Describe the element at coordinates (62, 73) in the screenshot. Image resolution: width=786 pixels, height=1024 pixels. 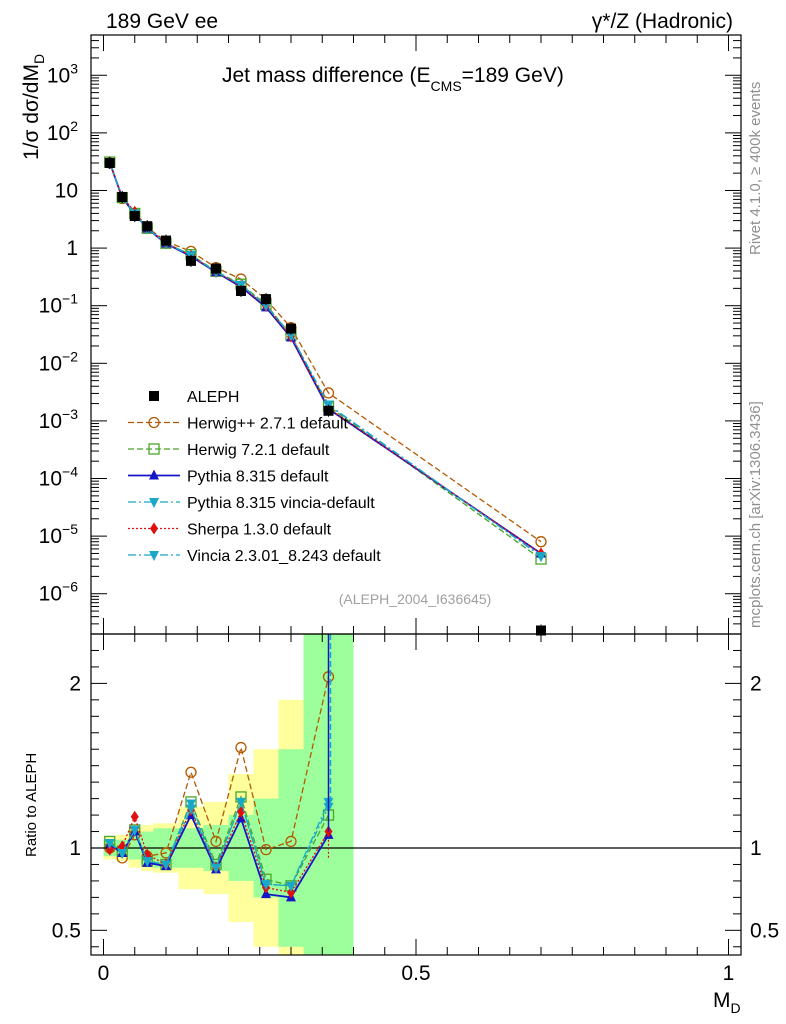
I see `main-y-tick-label: 10³` at that location.